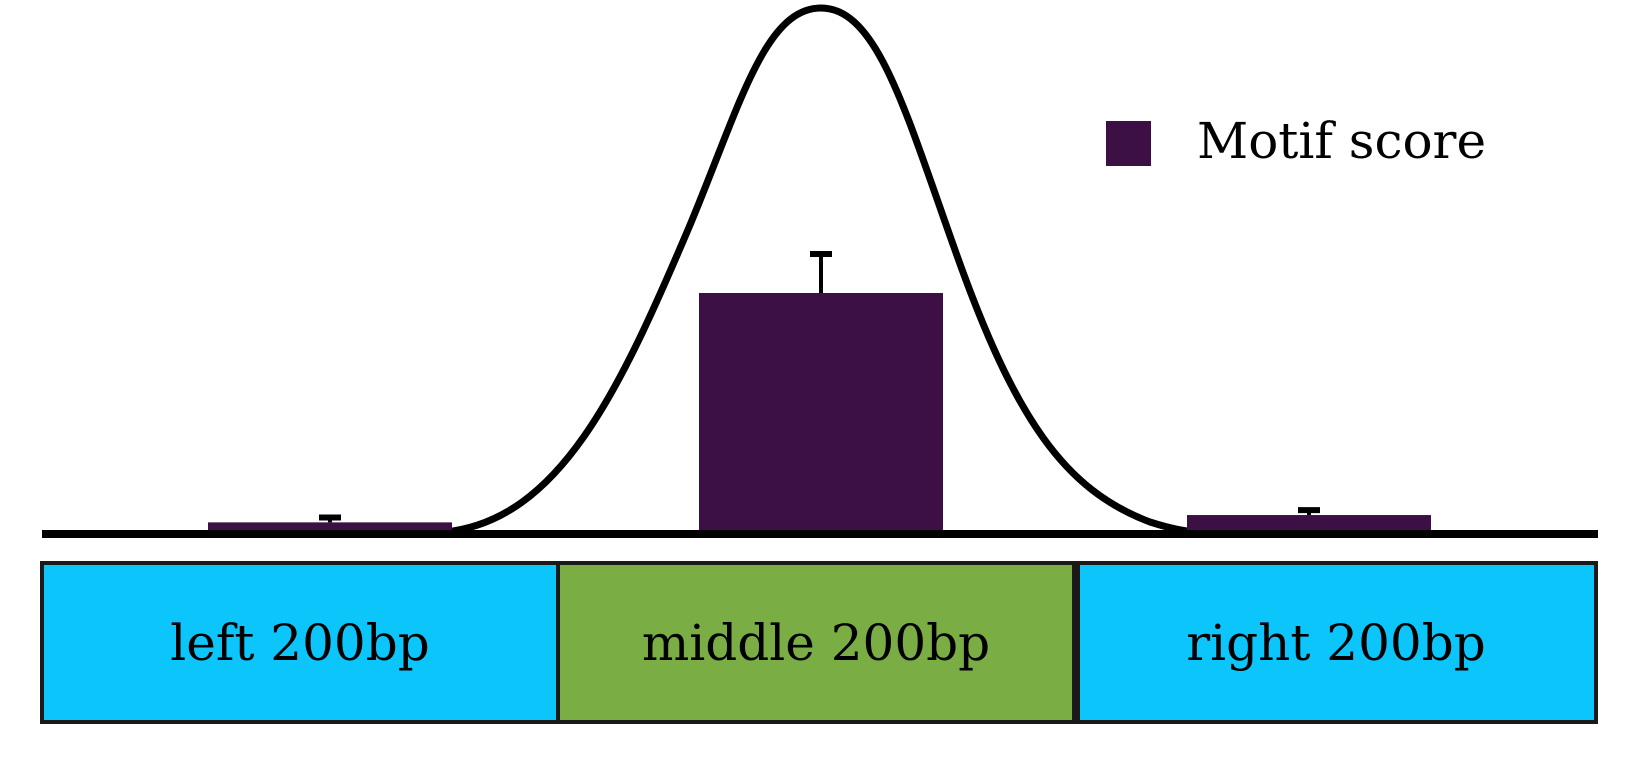  I want to click on error-bar-left, so click(330, 518).